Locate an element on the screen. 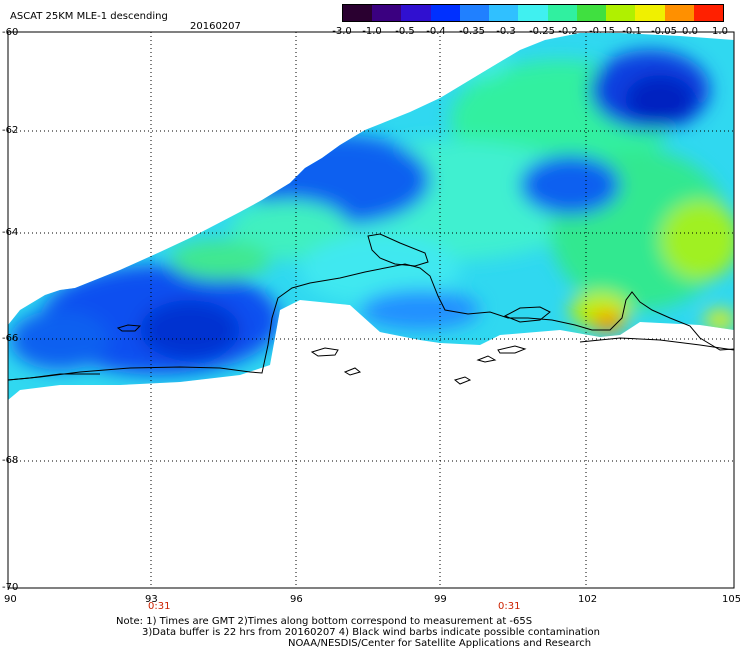  lon-label: 90 is located at coordinates (10, 599).